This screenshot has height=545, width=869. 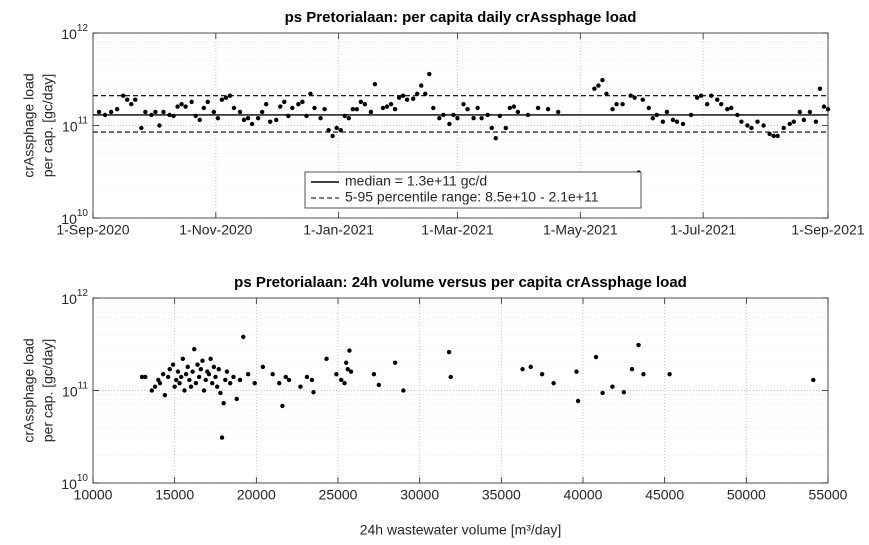 I want to click on x-tick-label: 25000, so click(x=338, y=495).